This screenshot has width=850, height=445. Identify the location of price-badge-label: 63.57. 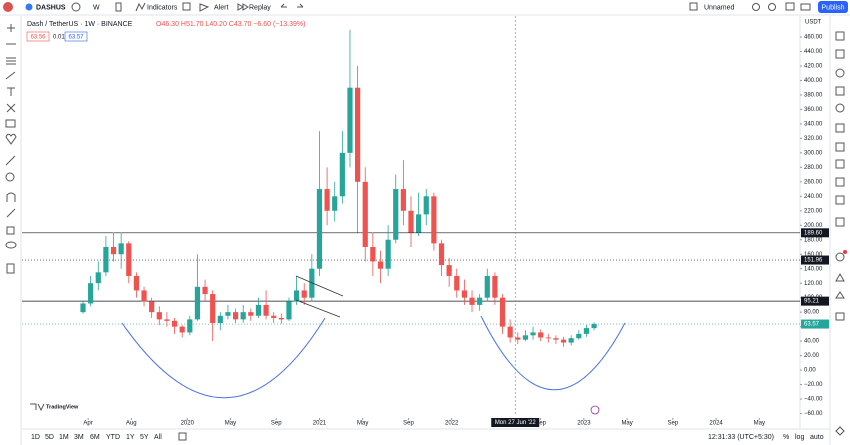
(812, 325).